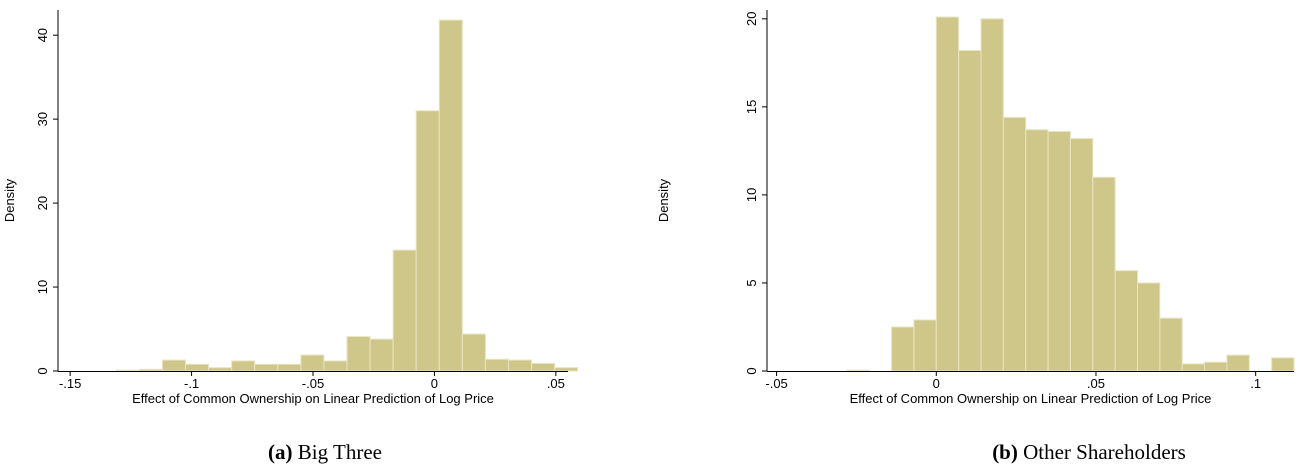  Describe the element at coordinates (1255, 383) in the screenshot. I see `x-tick-label: .1` at that location.